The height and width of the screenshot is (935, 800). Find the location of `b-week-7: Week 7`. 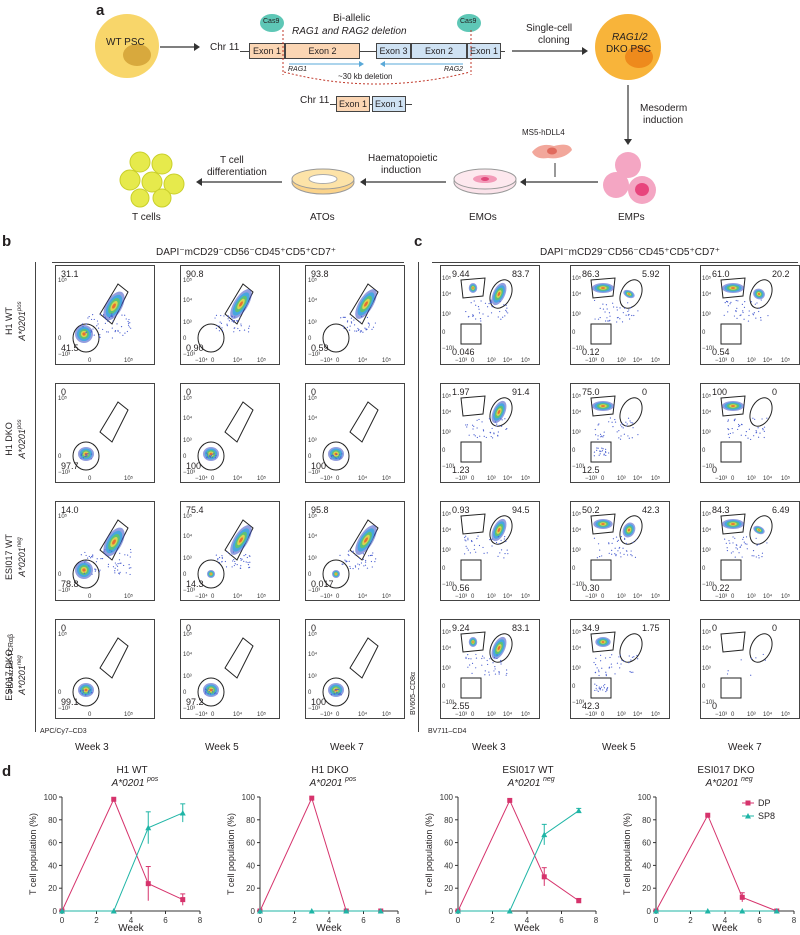

b-week-7: Week 7 is located at coordinates (347, 747).